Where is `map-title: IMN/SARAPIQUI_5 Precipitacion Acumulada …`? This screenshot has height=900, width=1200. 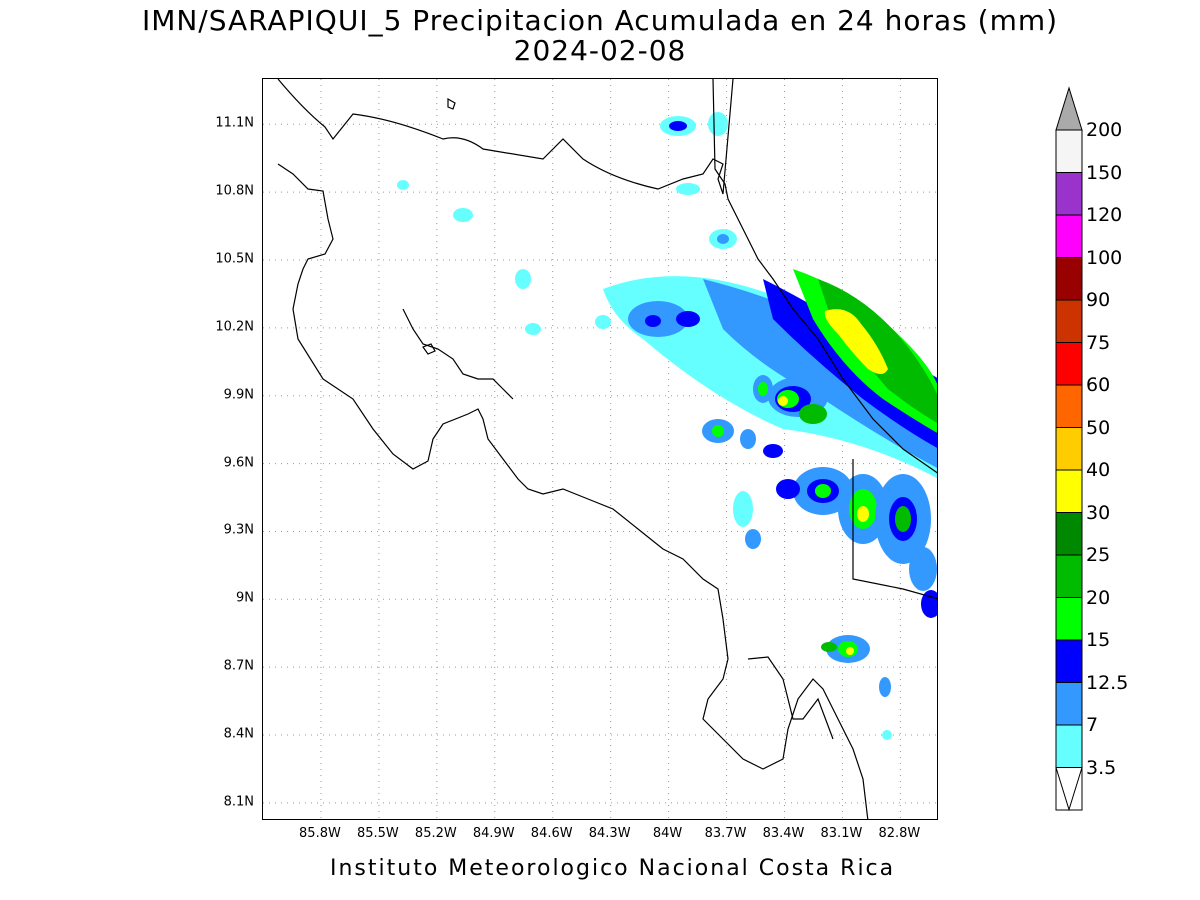 map-title: IMN/SARAPIQUI_5 Precipitacion Acumulada … is located at coordinates (600, 20).